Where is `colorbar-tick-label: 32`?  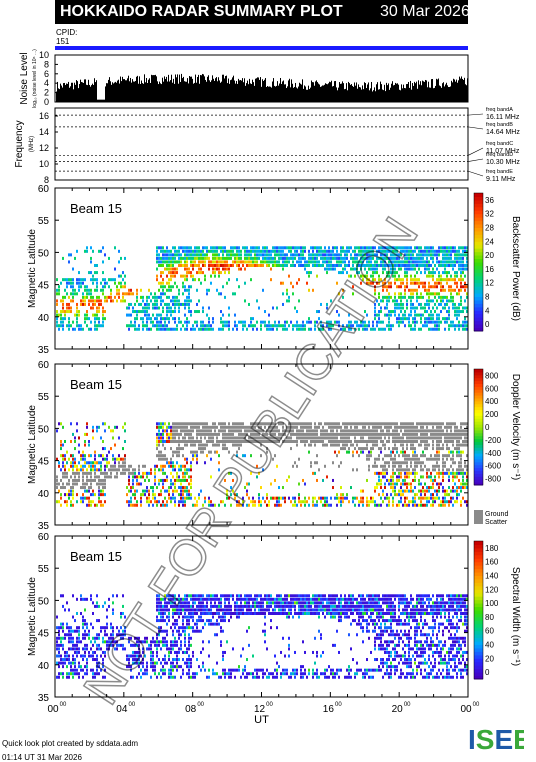 colorbar-tick-label: 32 is located at coordinates (489, 214).